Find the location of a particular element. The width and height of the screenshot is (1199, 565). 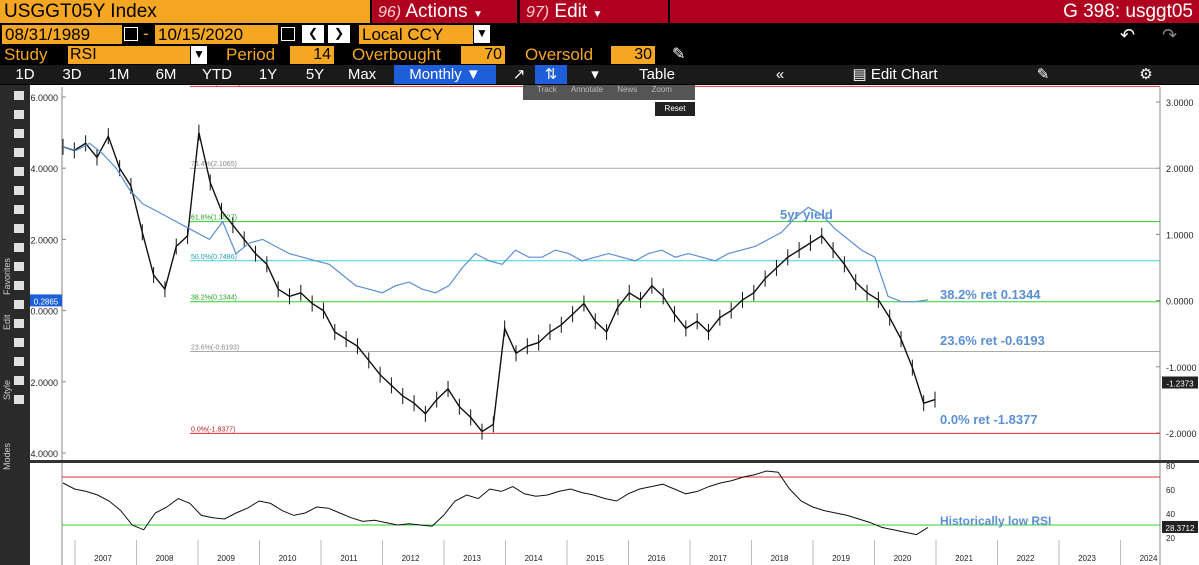

tab-1m: 1M is located at coordinates (119, 74).